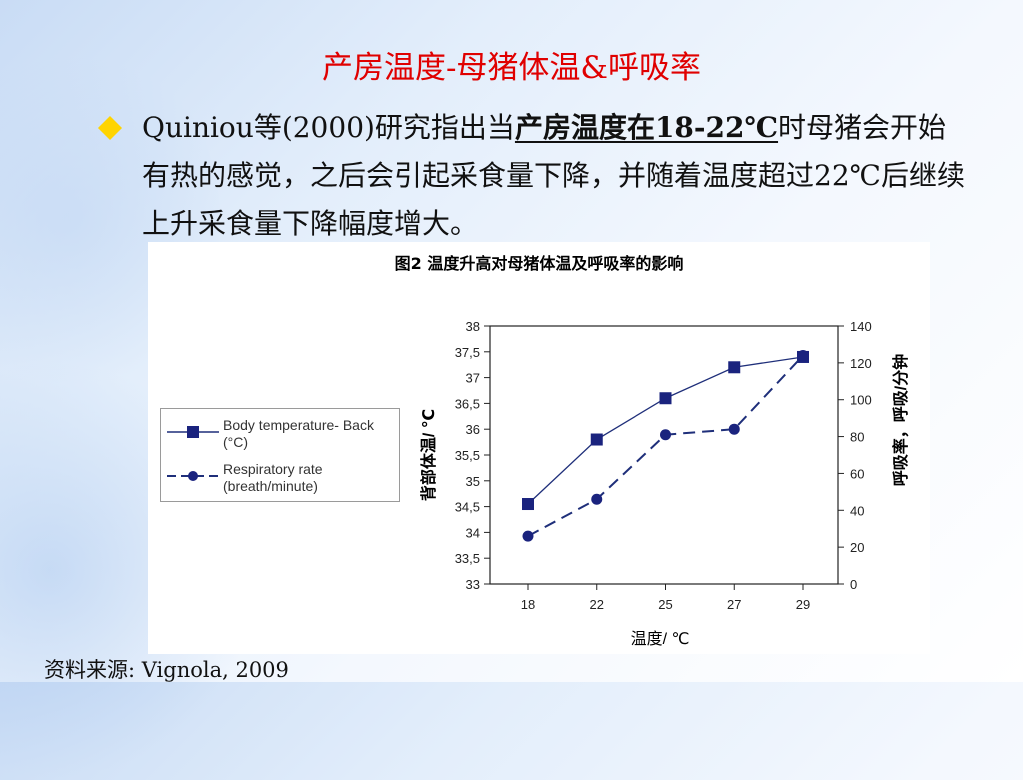 The height and width of the screenshot is (780, 1023). Describe the element at coordinates (857, 437) in the screenshot. I see `y-right-tick-label: 80` at that location.